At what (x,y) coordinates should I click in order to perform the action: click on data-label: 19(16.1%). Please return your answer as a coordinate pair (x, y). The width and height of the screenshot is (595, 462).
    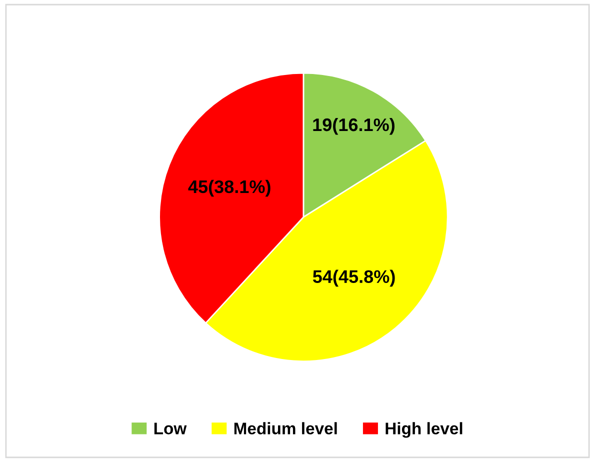
    Looking at the image, I should click on (353, 126).